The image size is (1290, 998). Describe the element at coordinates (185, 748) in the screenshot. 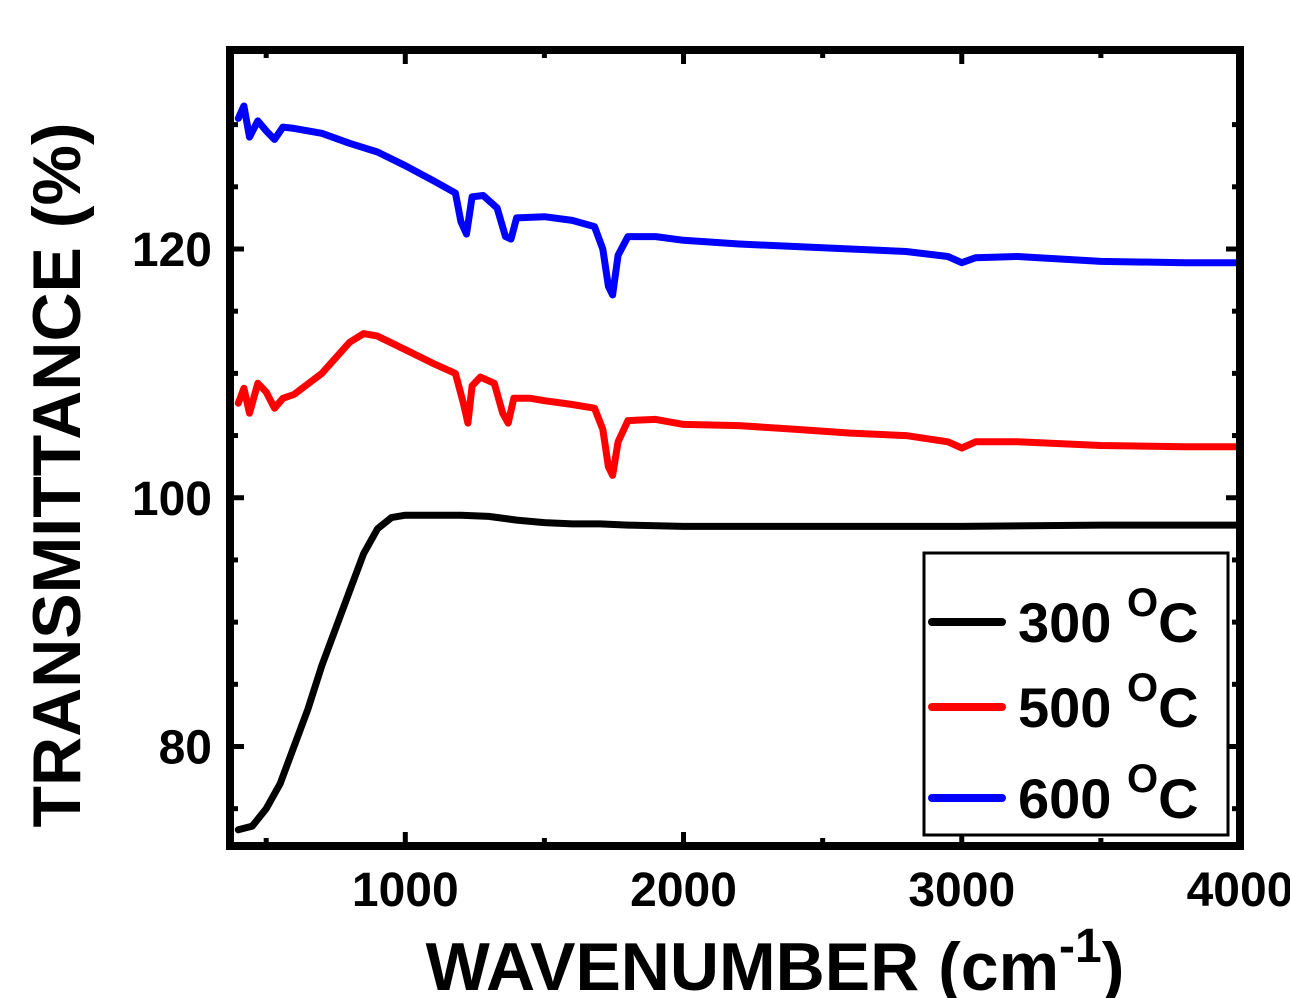

I see `y-tick-label: 80` at that location.